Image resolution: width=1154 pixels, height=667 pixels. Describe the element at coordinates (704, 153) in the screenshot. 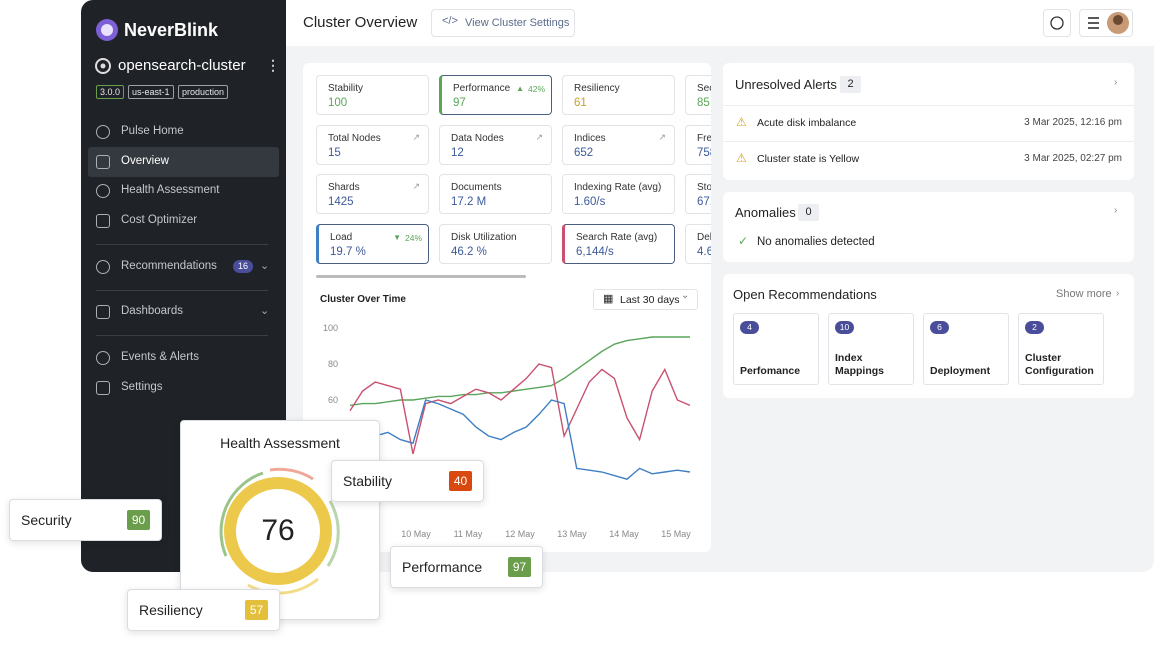

I see `metric-value: 758` at that location.